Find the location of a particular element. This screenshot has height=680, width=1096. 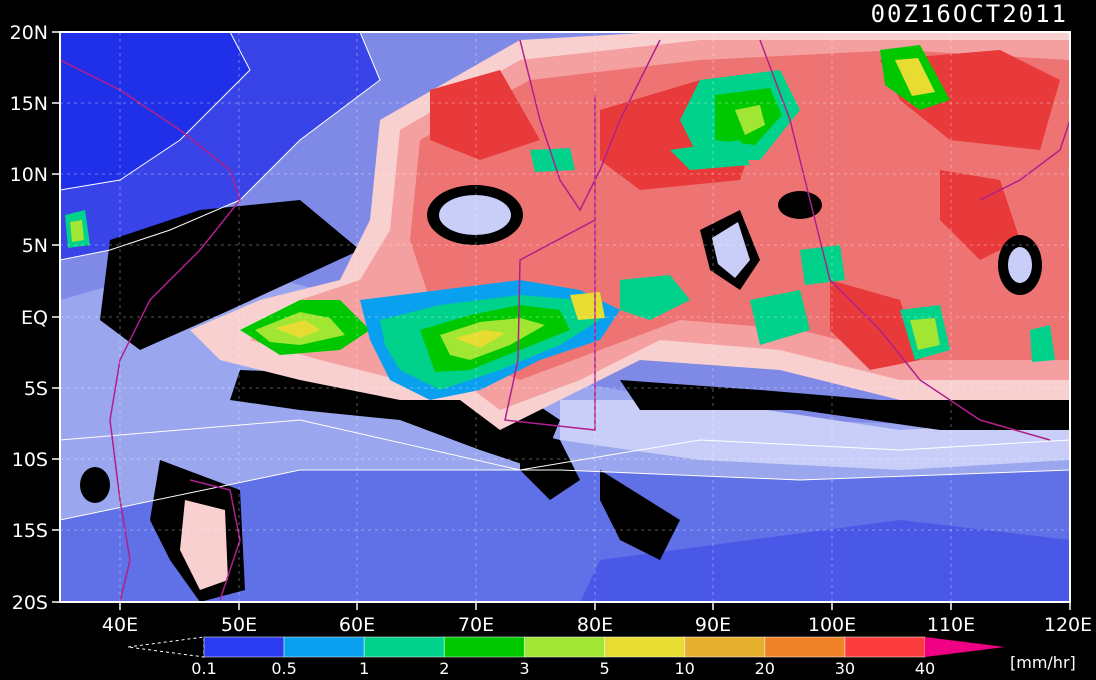

lon-label: 50E is located at coordinates (239, 625).